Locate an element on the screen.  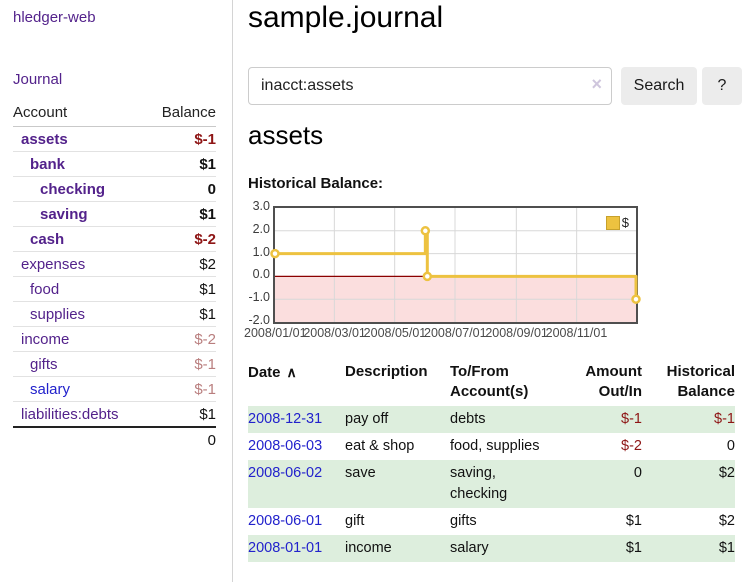
account-name-cell: income is located at coordinates (80, 339).